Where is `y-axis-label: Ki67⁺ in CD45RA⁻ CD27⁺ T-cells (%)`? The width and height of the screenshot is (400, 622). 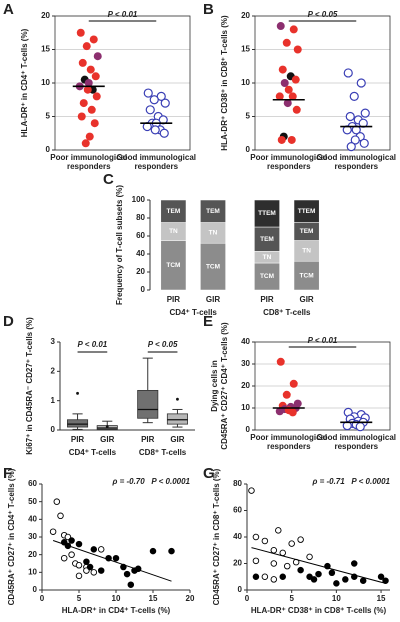 y-axis-label: Ki67⁺ in CD45RA⁻ CD27⁺ T-cells (%) is located at coordinates (29, 386).